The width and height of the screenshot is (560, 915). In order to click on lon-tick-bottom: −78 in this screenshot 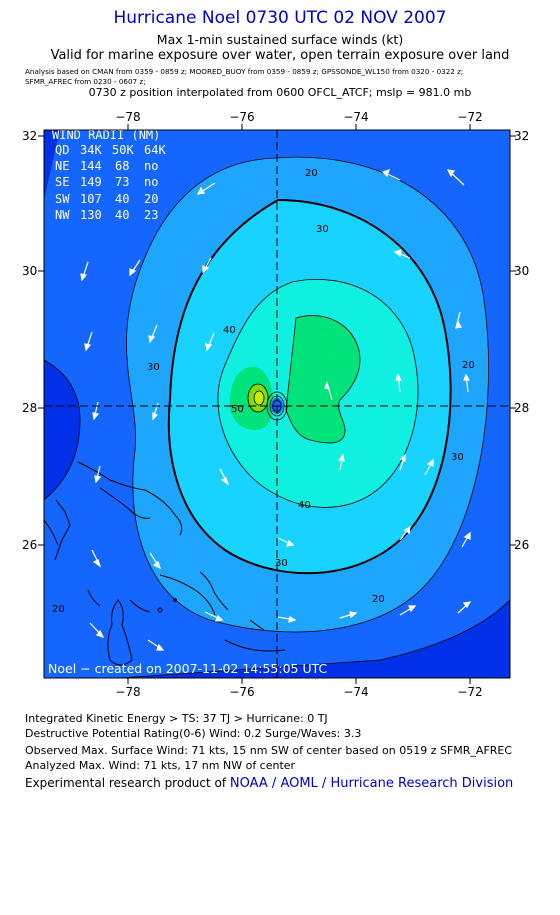, I will do `click(127, 692)`.